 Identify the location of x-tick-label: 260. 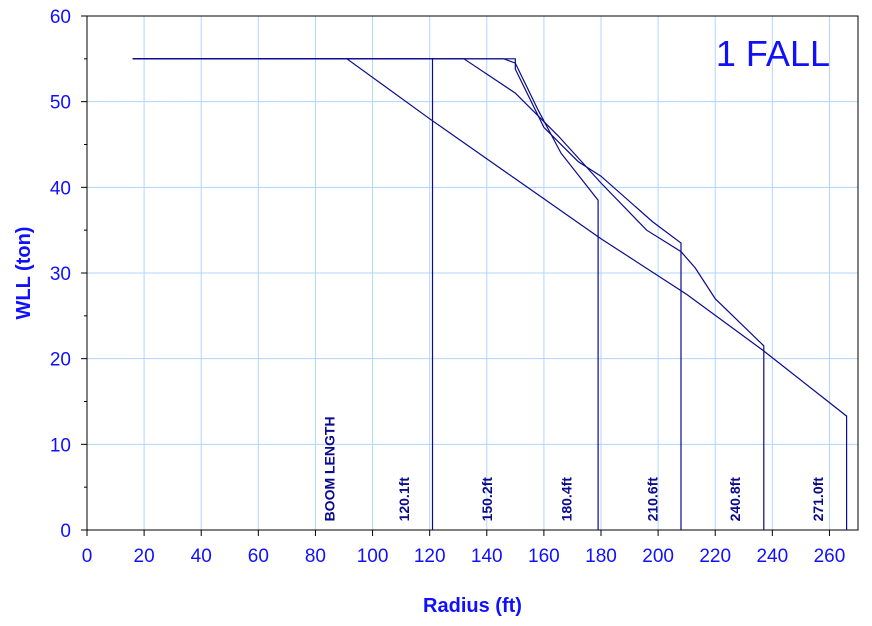
(830, 556).